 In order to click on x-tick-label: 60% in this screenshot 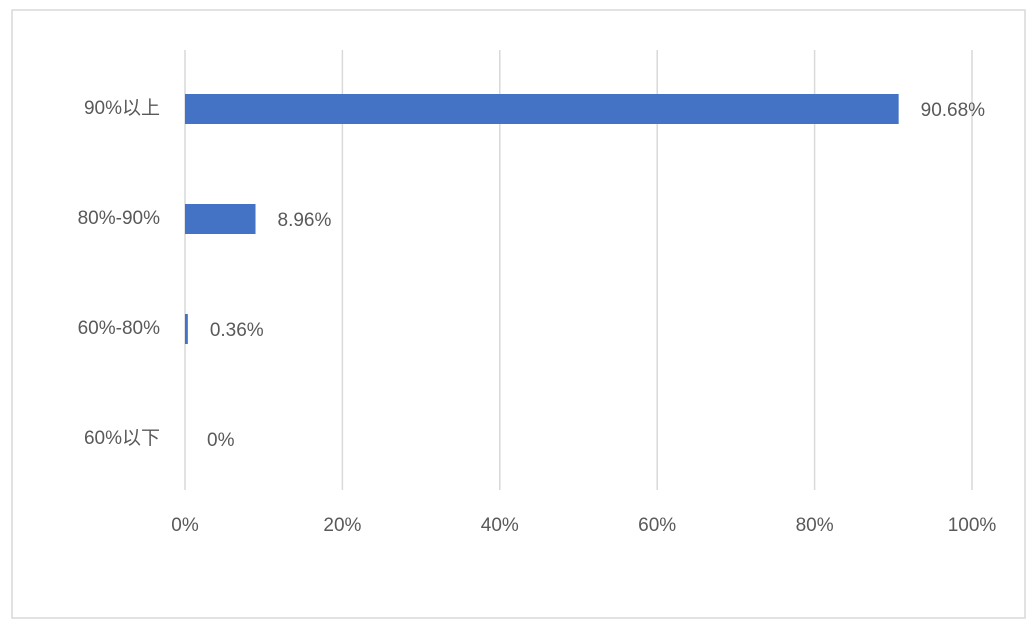, I will do `click(657, 525)`.